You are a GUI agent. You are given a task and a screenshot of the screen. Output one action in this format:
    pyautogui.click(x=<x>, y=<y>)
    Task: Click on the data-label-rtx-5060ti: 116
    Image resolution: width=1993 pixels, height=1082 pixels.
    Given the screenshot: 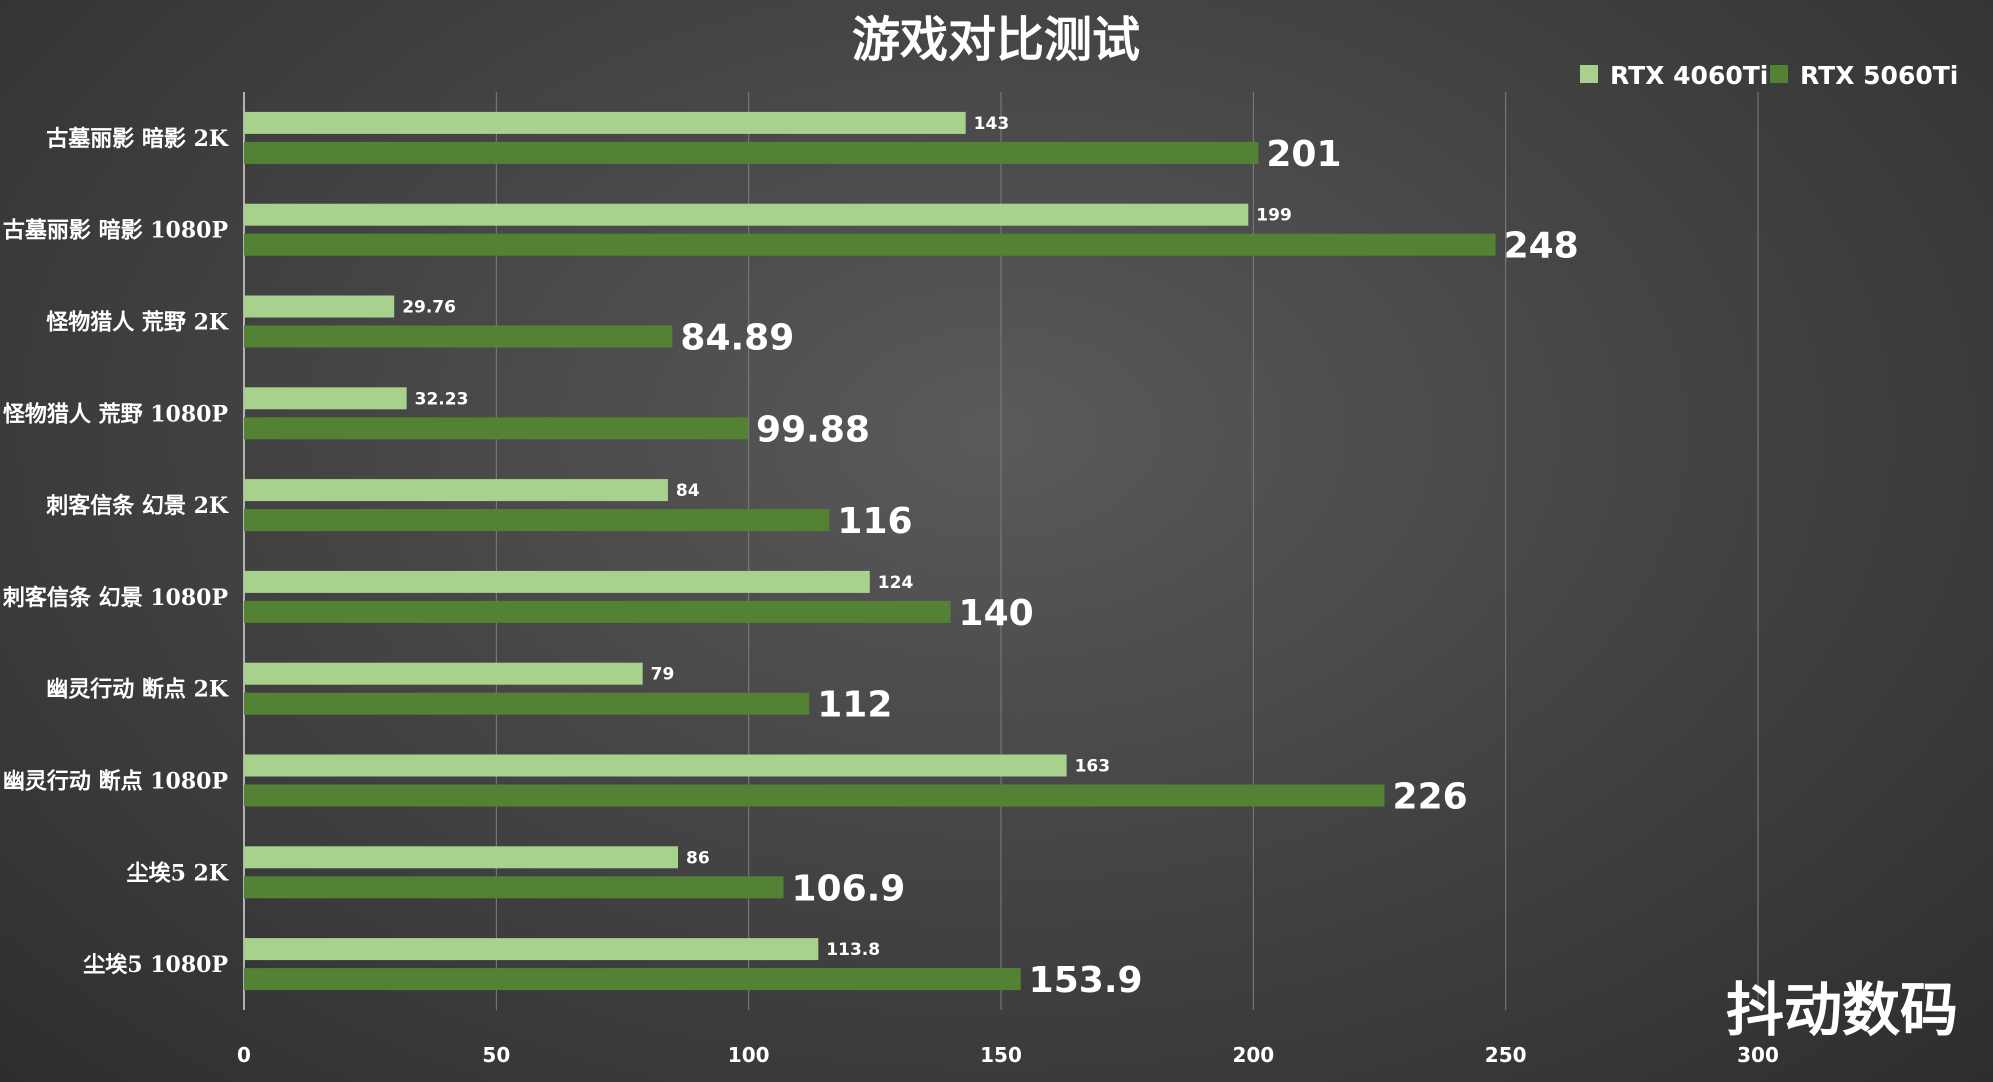 What is the action you would take?
    pyautogui.click(x=874, y=521)
    